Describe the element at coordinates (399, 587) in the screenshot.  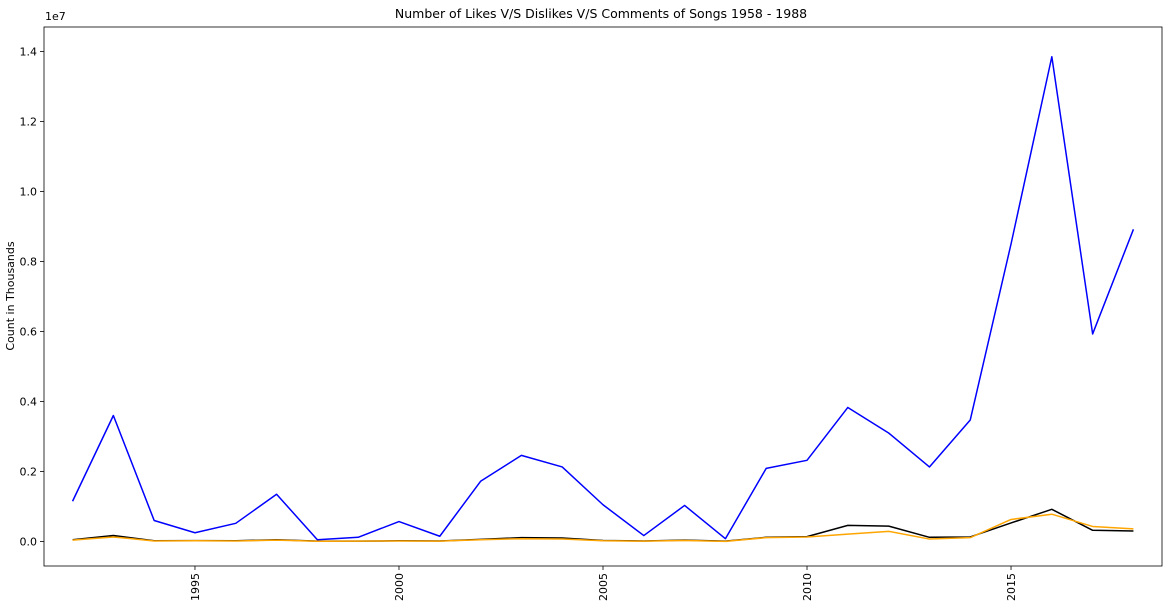
I see `x-tick-label: 2000` at that location.